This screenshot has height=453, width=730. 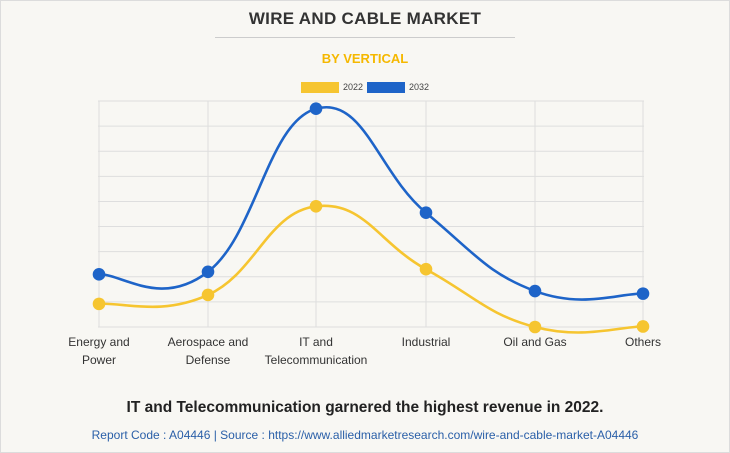 I want to click on x-tick-label-line: Industrial, so click(x=426, y=342).